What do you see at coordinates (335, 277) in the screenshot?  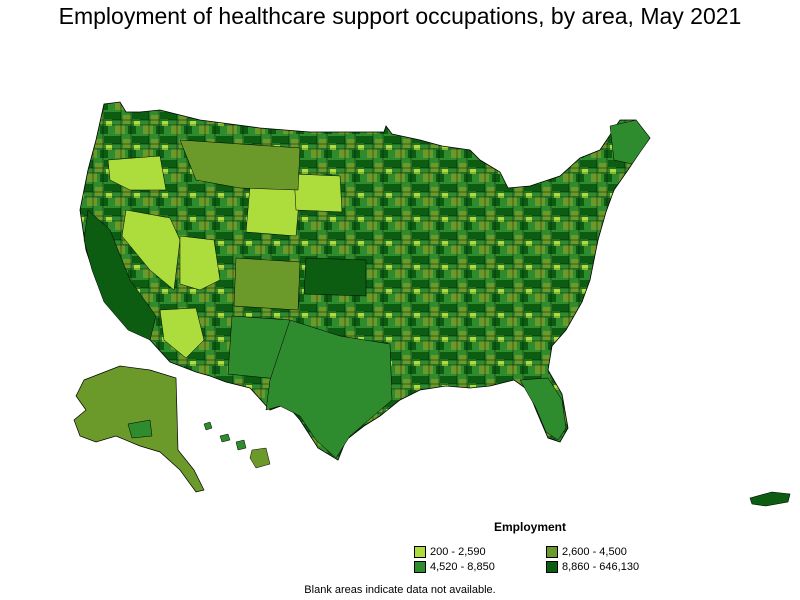 I see `kansas-area` at bounding box center [335, 277].